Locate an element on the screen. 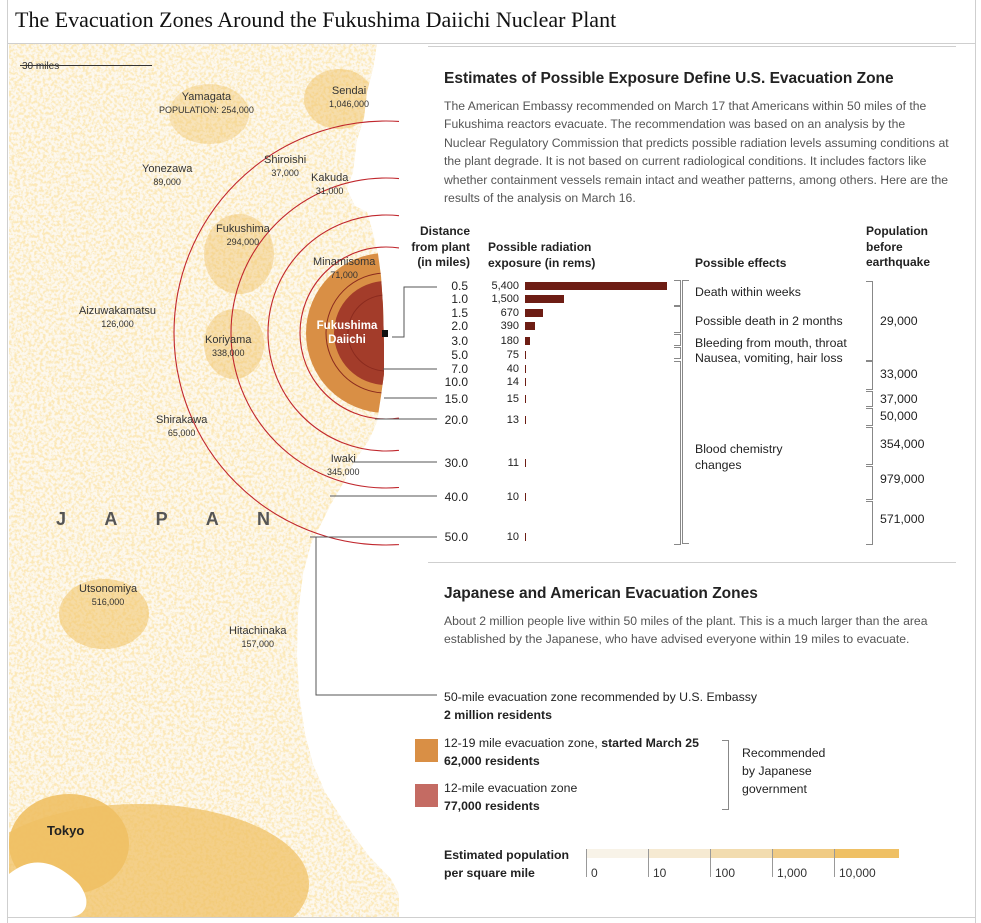 The height and width of the screenshot is (923, 981). section-divider is located at coordinates (692, 562).